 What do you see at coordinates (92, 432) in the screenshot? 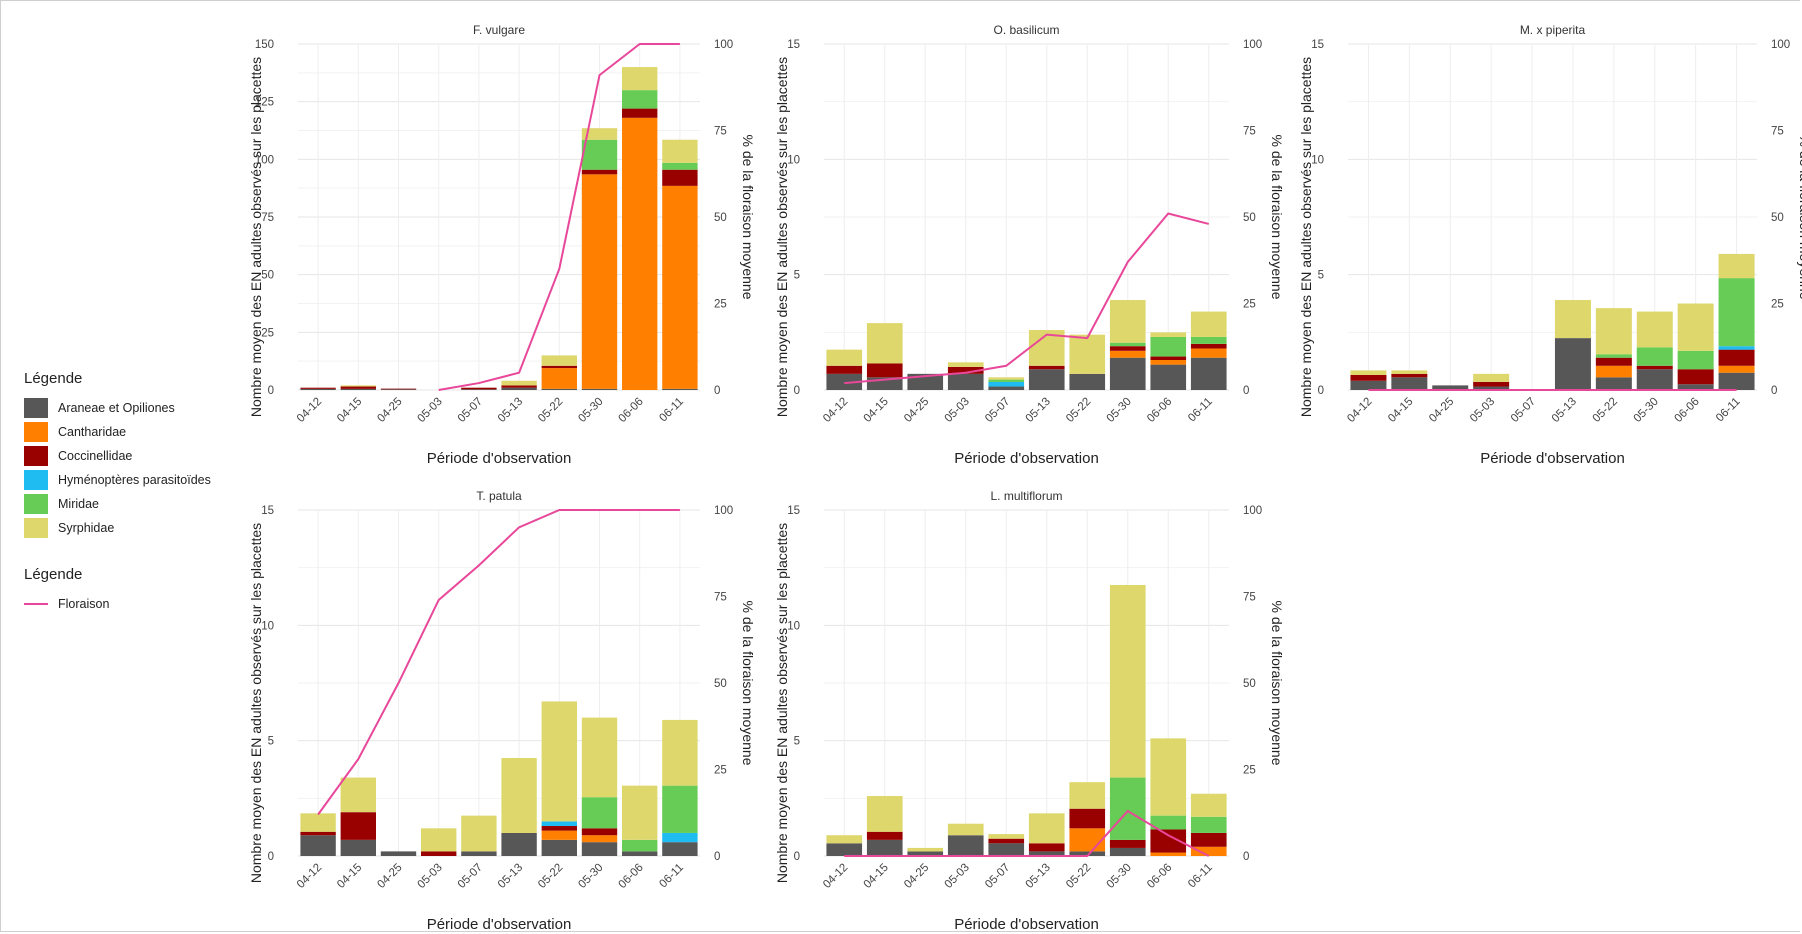
I see `legend-label: Cantharidae` at bounding box center [92, 432].